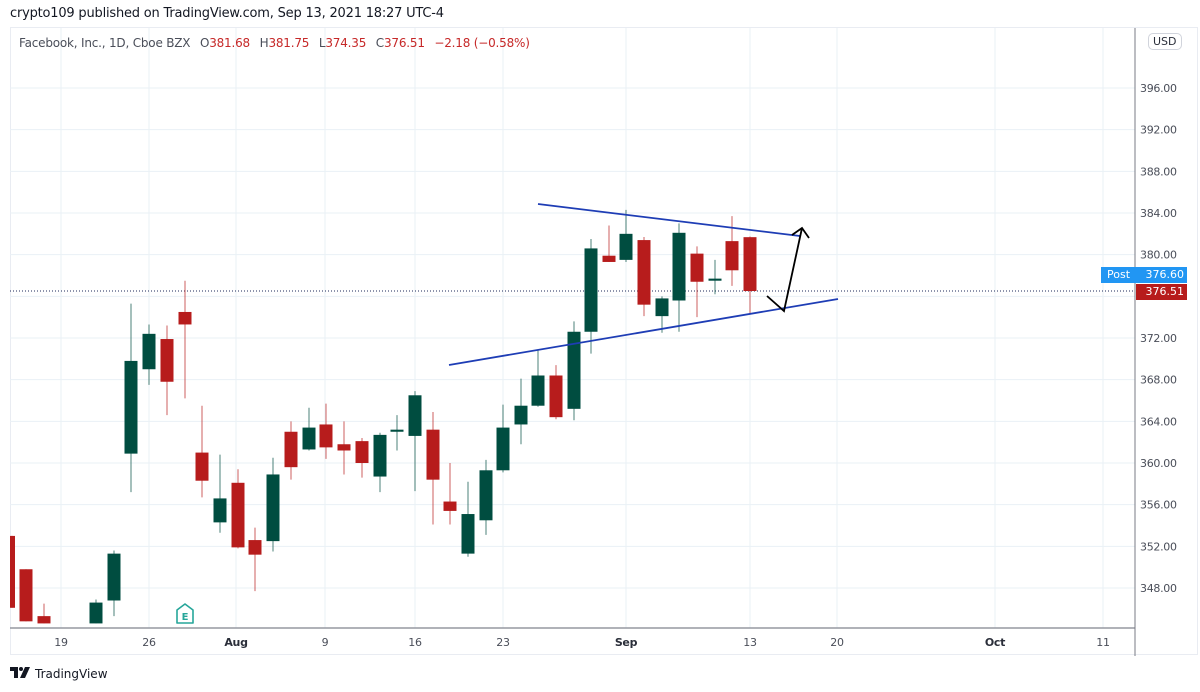  What do you see at coordinates (1158, 546) in the screenshot?
I see `svg-text: 352.00` at bounding box center [1158, 546].